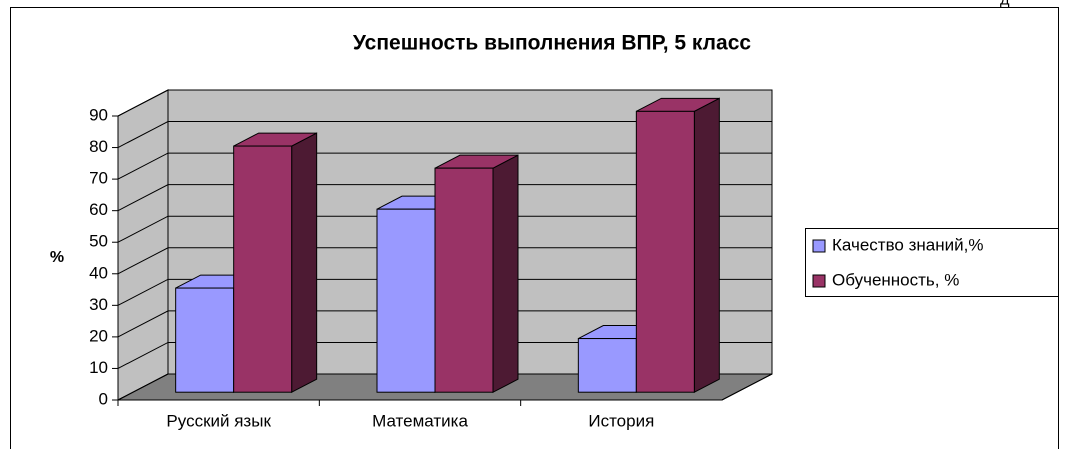 Image resolution: width=1068 pixels, height=449 pixels. I want to click on y-axis-label: %, so click(57, 257).